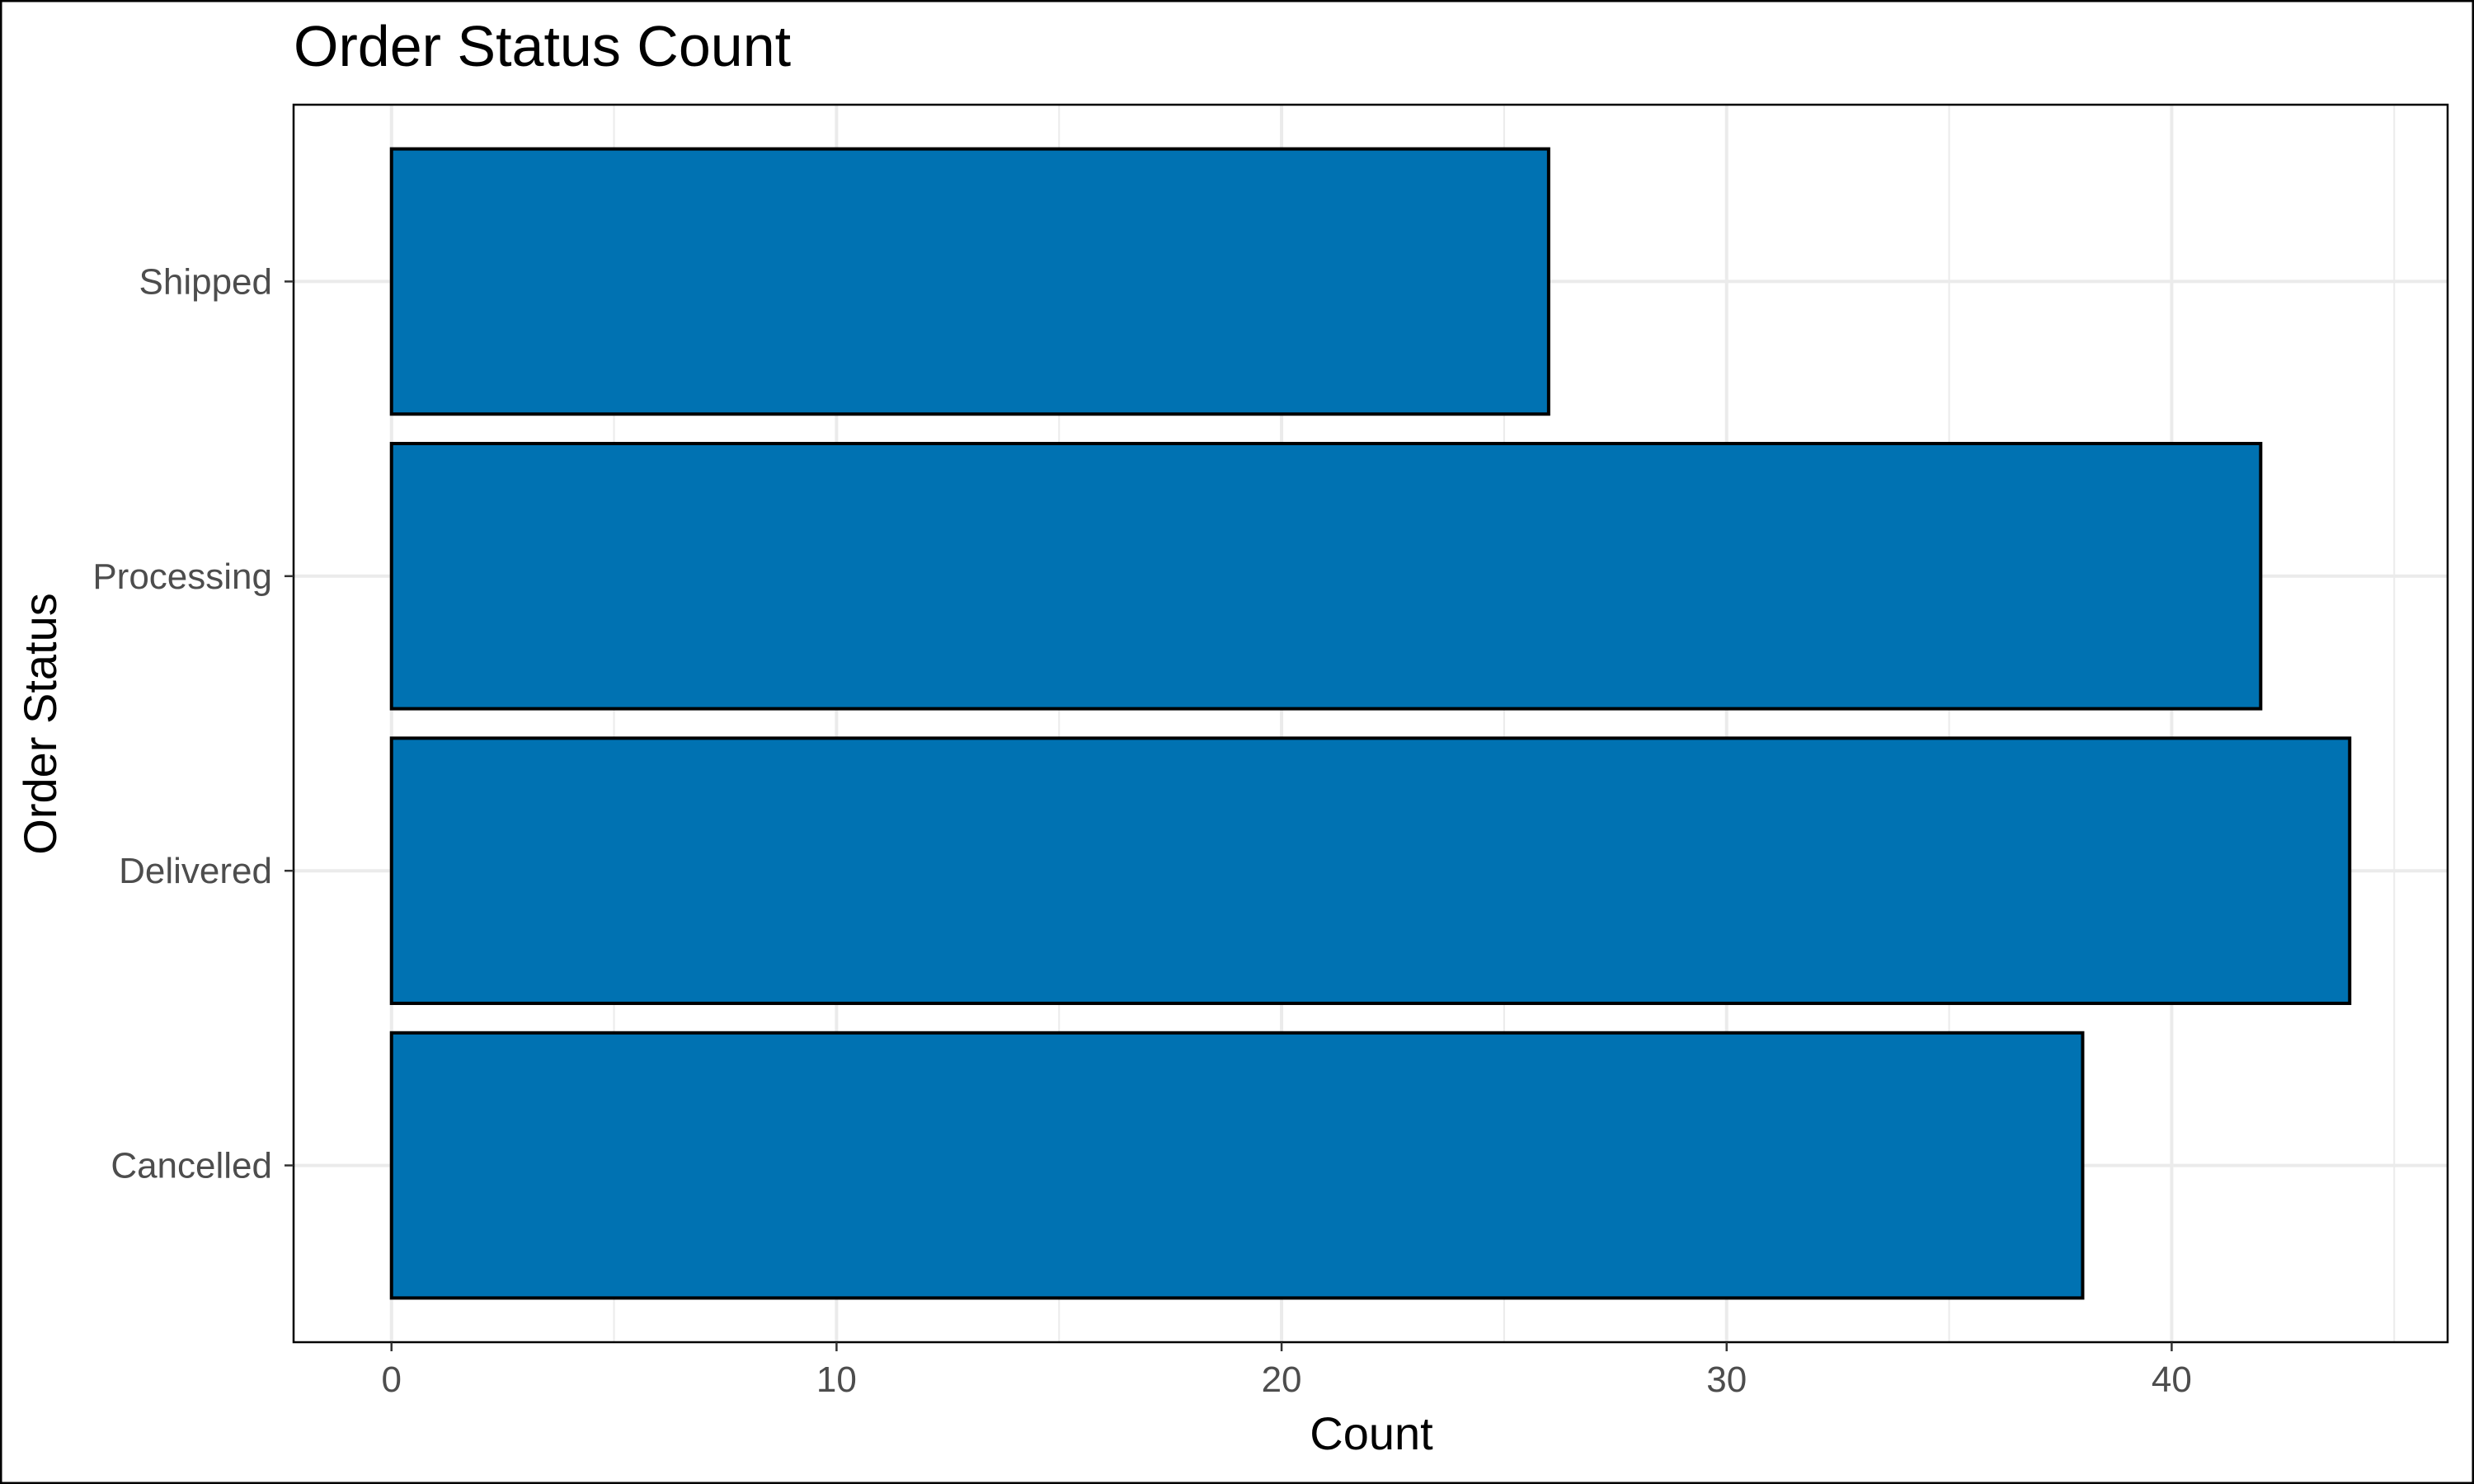 The width and height of the screenshot is (2474, 1484). I want to click on bar-cancelled, so click(1237, 1165).